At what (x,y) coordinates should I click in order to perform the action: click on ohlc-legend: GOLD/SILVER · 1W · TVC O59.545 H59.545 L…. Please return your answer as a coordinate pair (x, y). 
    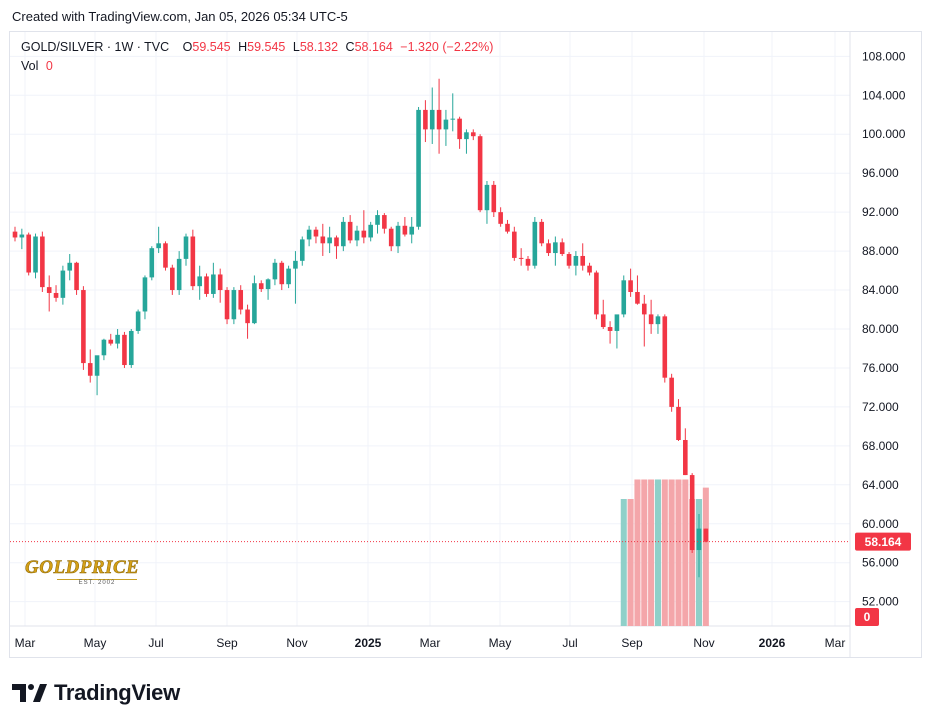
    Looking at the image, I should click on (257, 47).